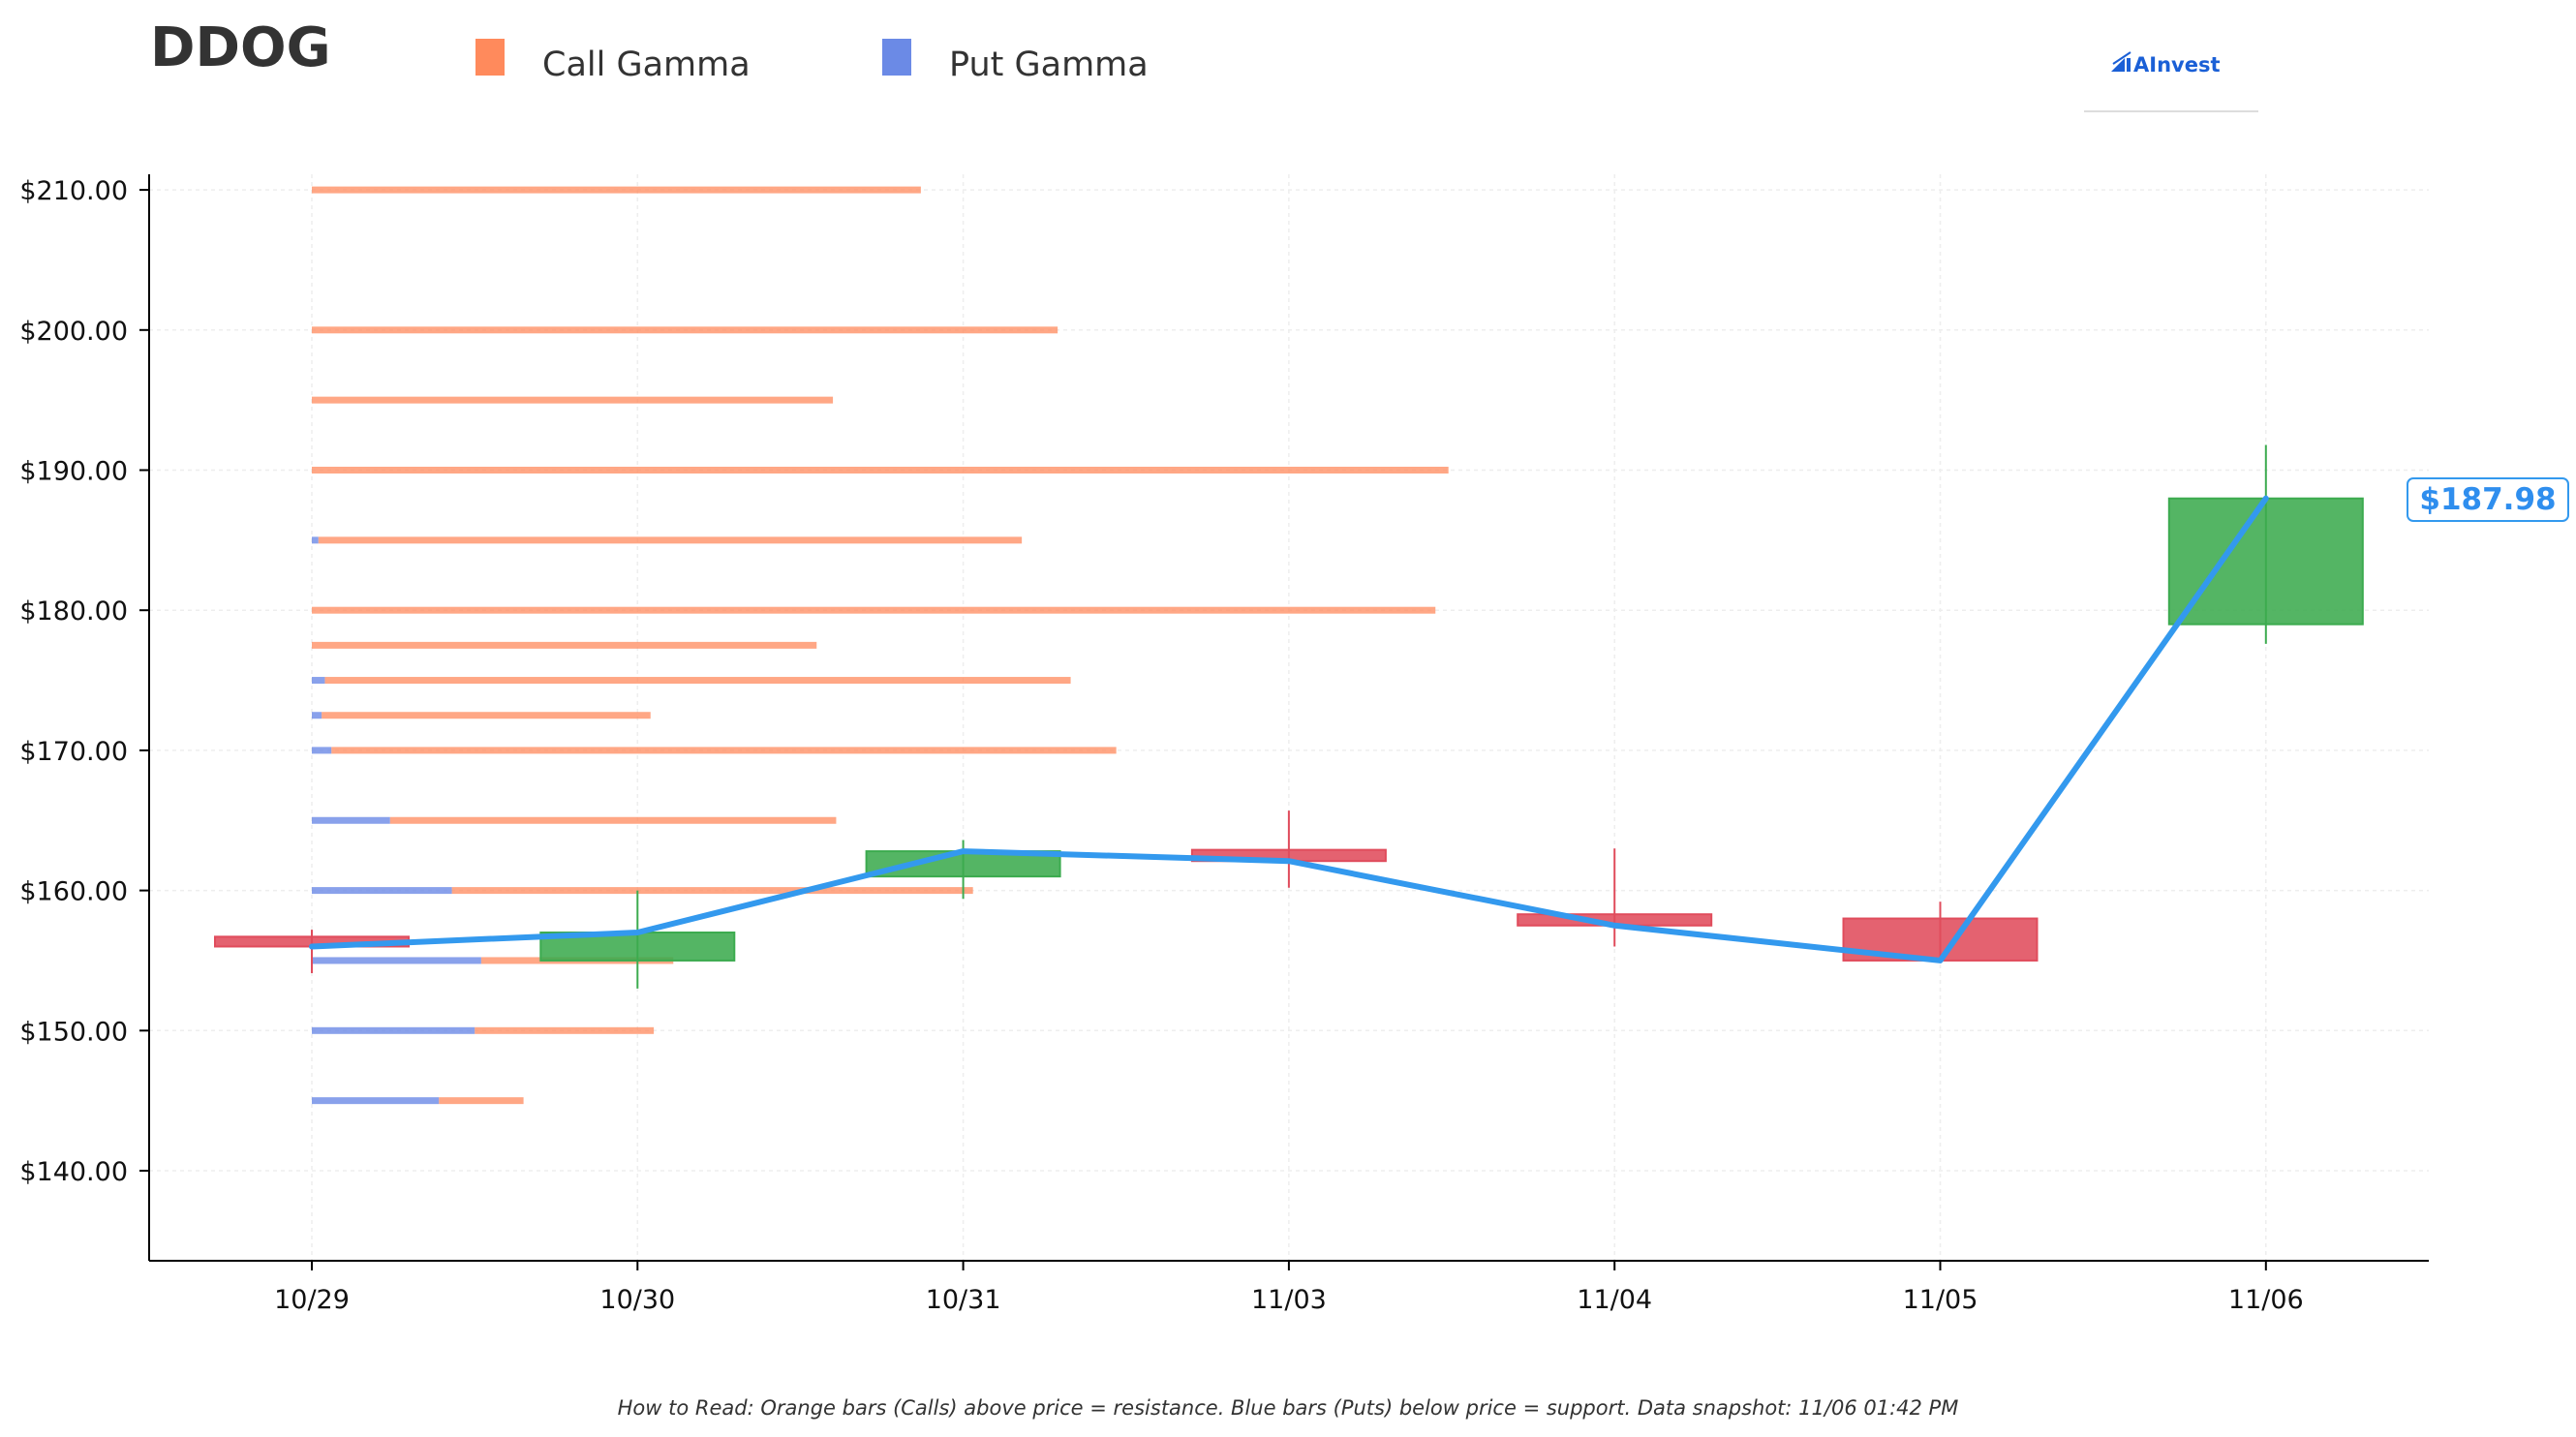 This screenshot has width=2576, height=1437. Describe the element at coordinates (312, 1300) in the screenshot. I see `x-tick-label-0: 10/29` at that location.